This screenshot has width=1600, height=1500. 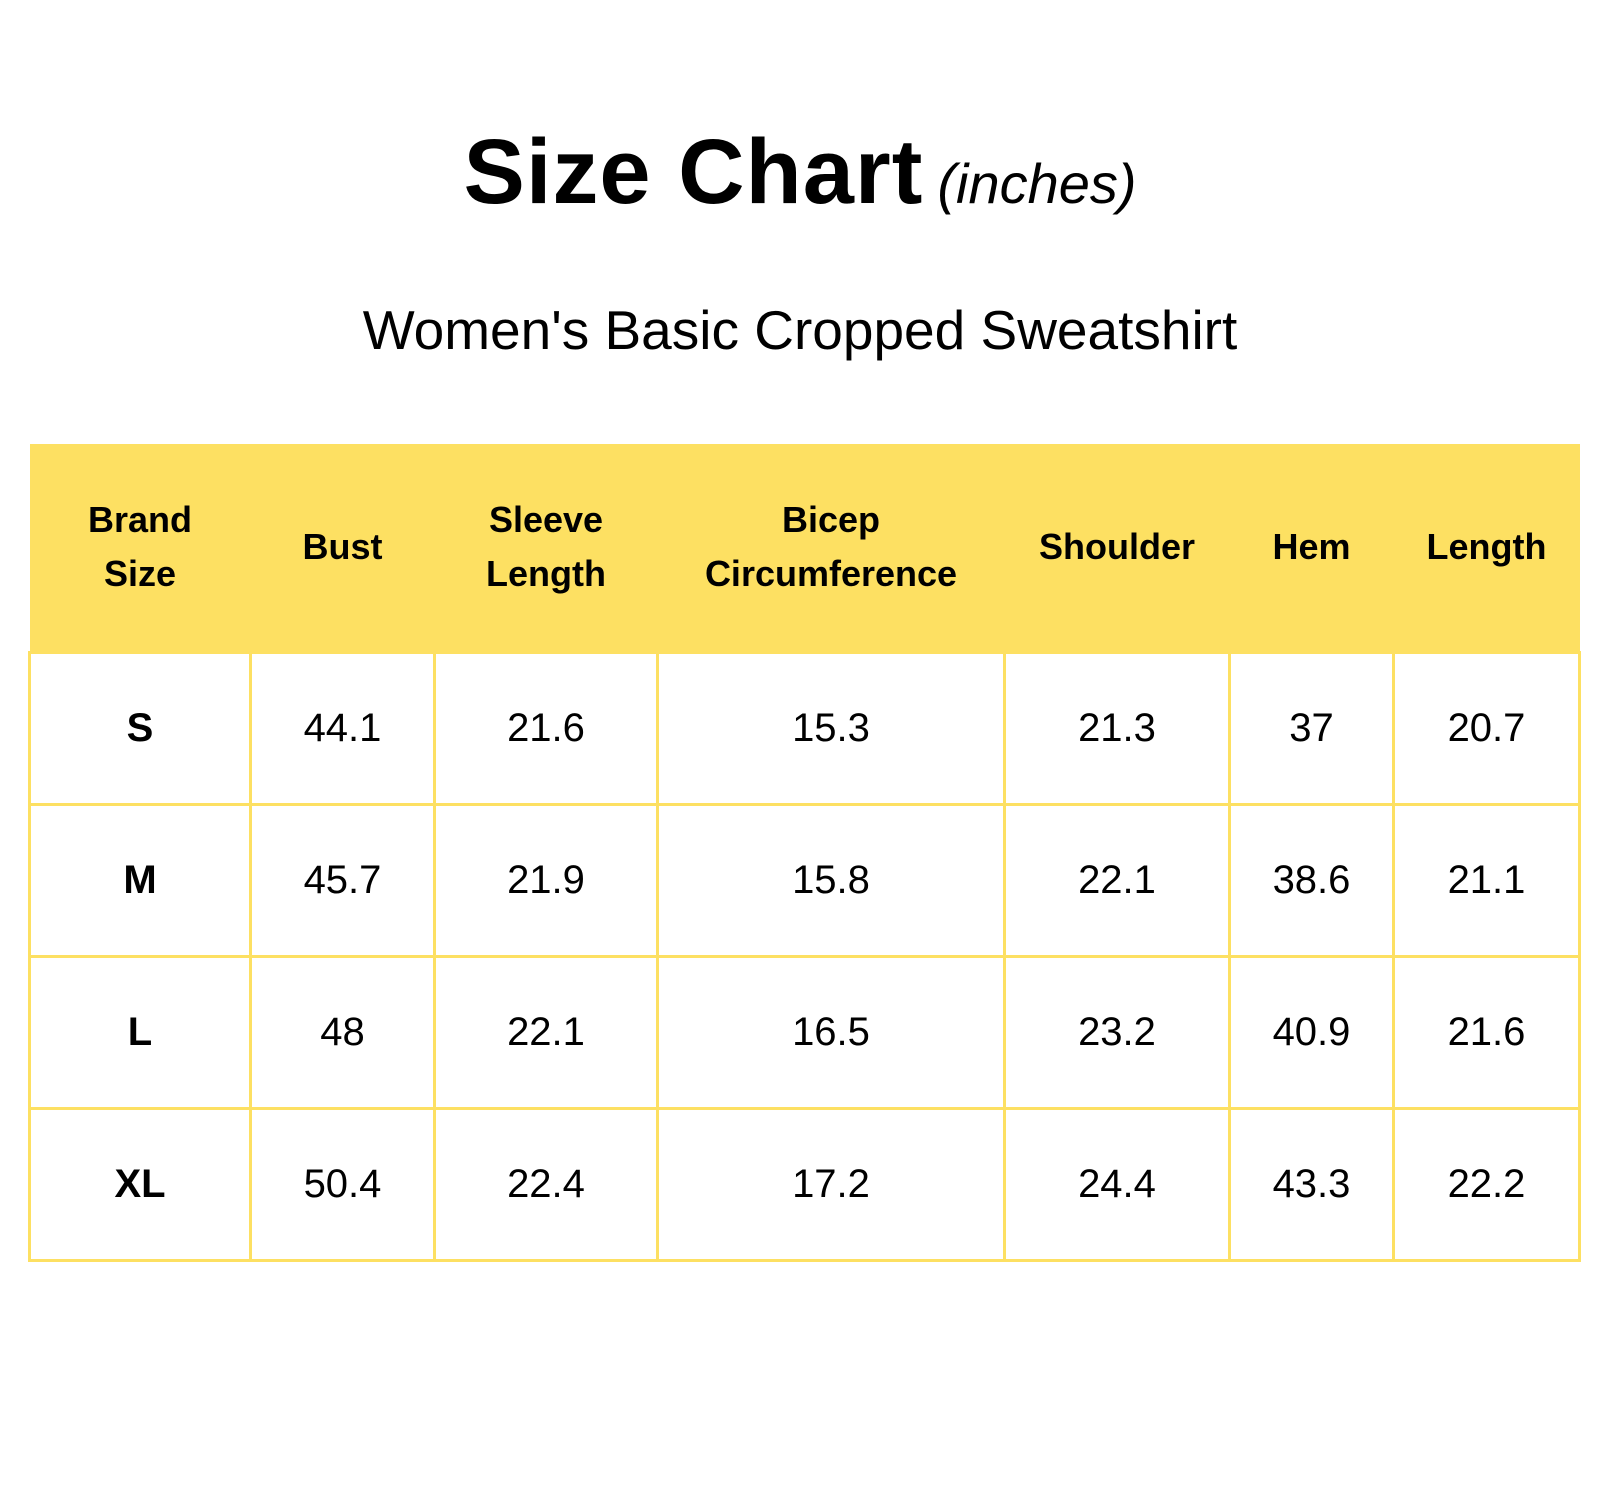 What do you see at coordinates (546, 728) in the screenshot?
I see `sleeve-length-cell: 21.6` at bounding box center [546, 728].